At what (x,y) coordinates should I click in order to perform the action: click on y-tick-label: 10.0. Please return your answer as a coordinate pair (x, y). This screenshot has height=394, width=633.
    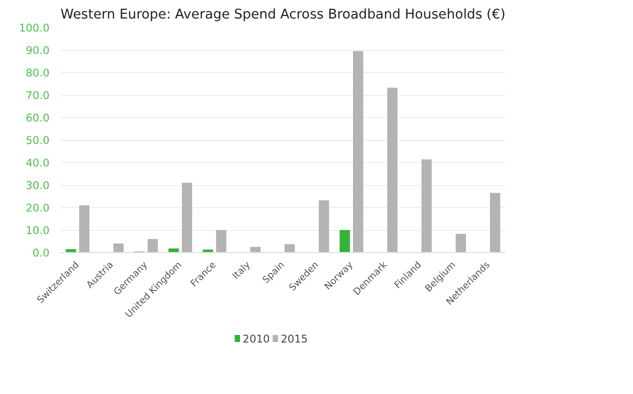
    Looking at the image, I should click on (38, 230).